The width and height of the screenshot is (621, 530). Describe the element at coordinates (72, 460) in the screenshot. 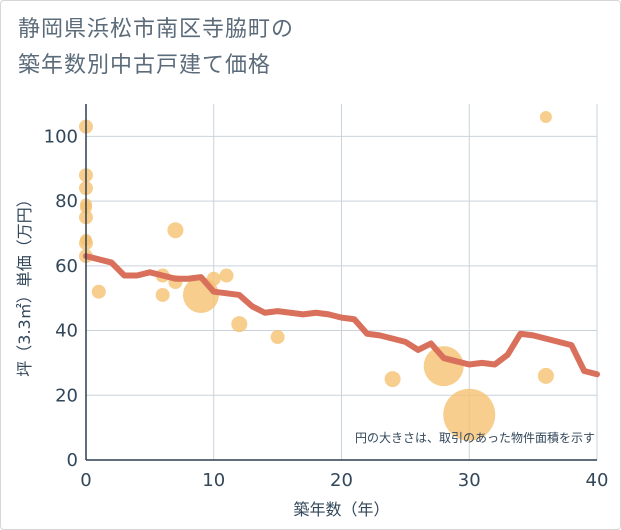

I see `y-tick-label: 0` at that location.